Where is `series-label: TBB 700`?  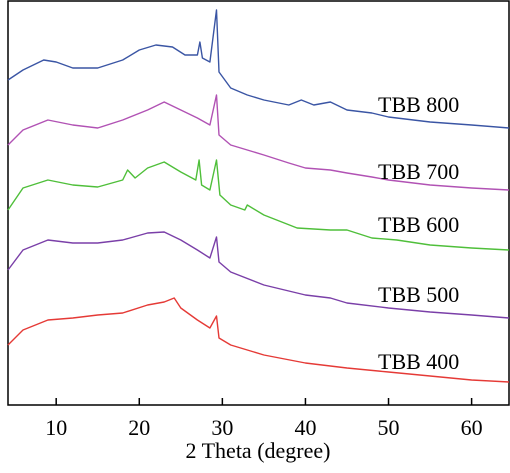
series-label: TBB 700 is located at coordinates (418, 171).